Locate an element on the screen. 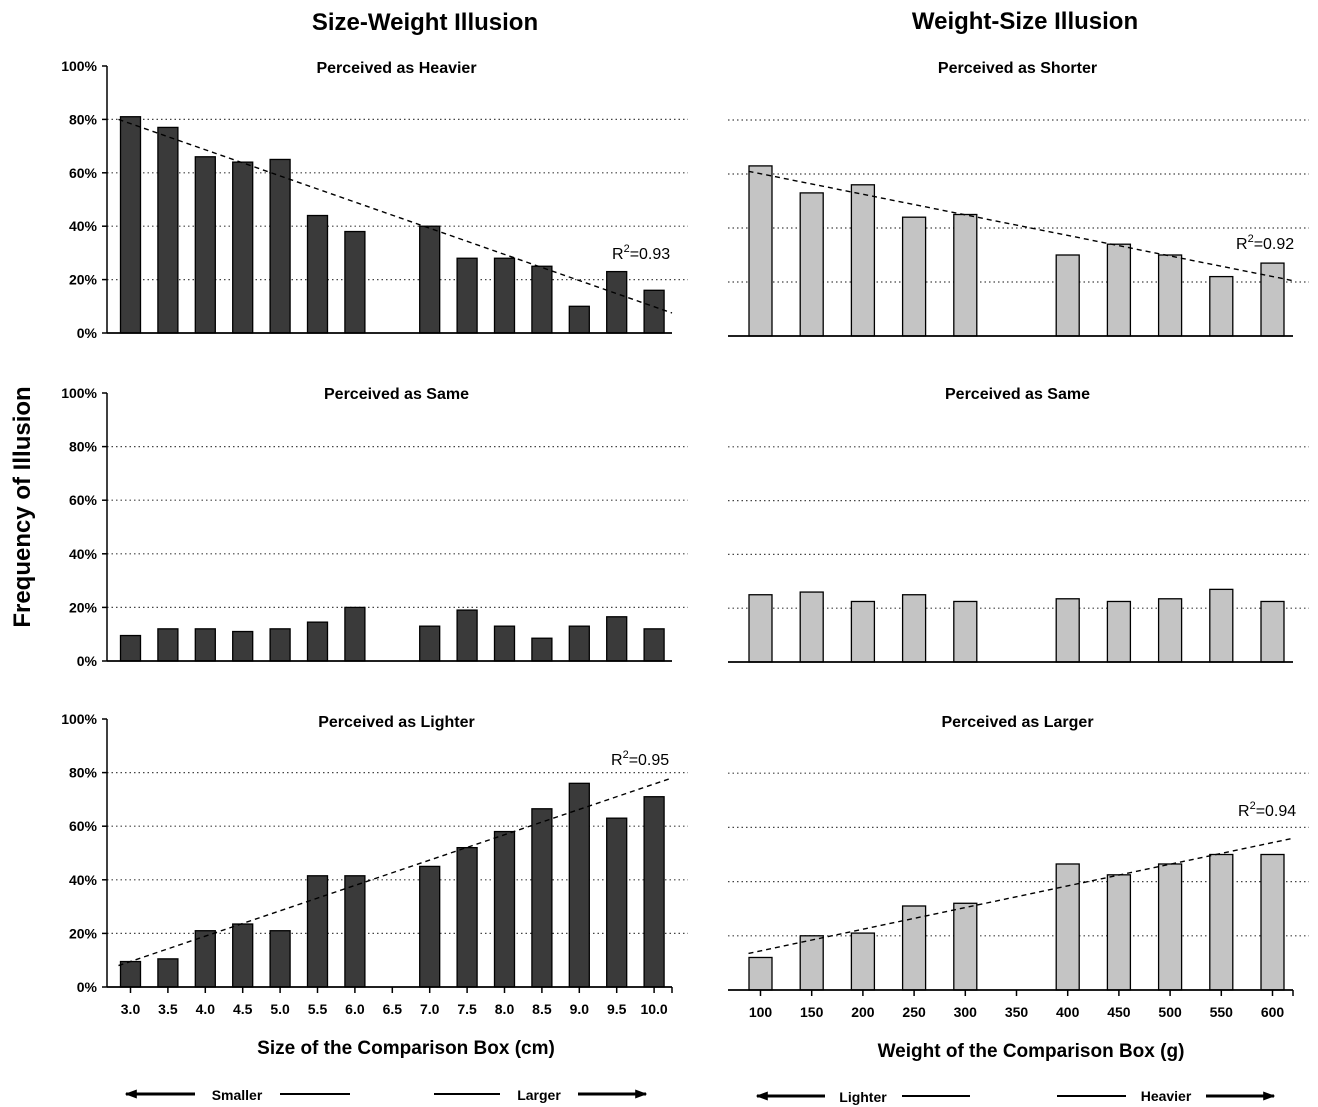 The width and height of the screenshot is (1318, 1107). x-tick-label: 10.0 is located at coordinates (653, 1009).